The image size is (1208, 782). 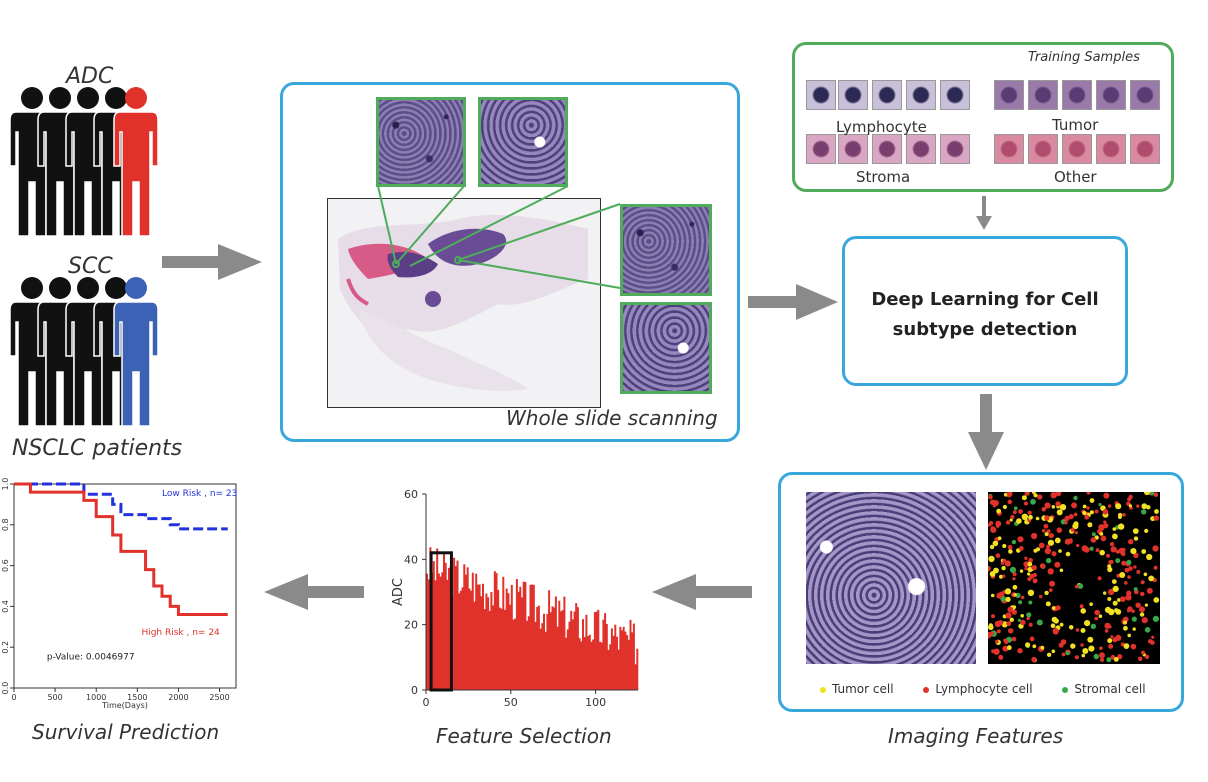 I want to click on legend-lymphocyte-label: Lymphocyte cell, so click(x=984, y=689).